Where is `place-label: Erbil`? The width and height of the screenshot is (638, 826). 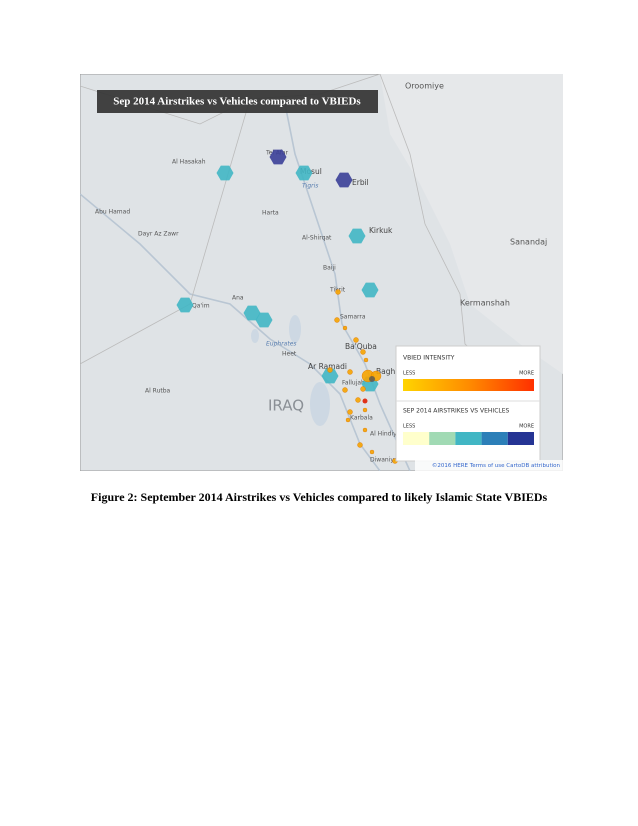 place-label: Erbil is located at coordinates (360, 182).